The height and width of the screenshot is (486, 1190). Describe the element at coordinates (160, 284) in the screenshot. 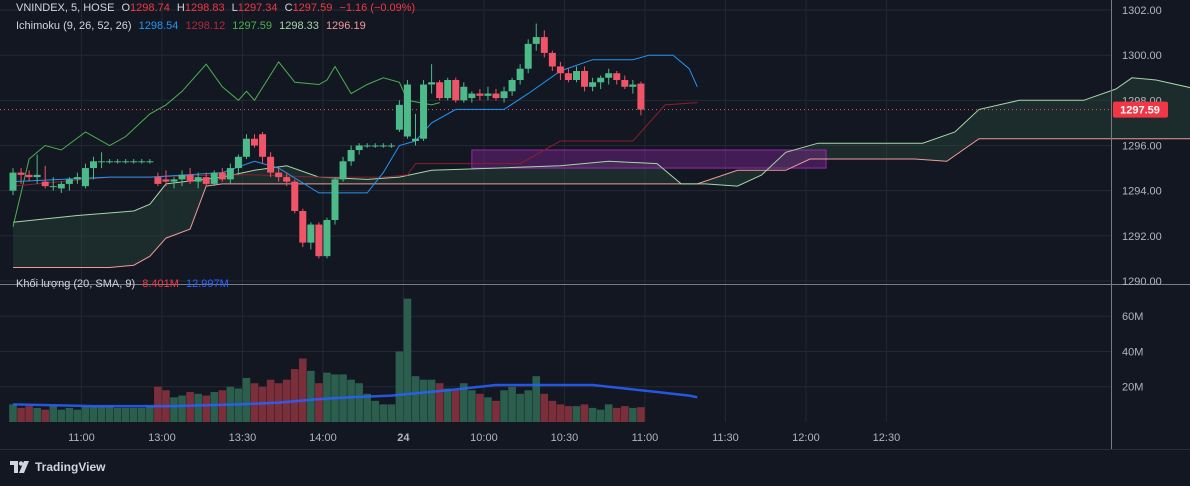

I see `volume-value: 8.401M` at that location.